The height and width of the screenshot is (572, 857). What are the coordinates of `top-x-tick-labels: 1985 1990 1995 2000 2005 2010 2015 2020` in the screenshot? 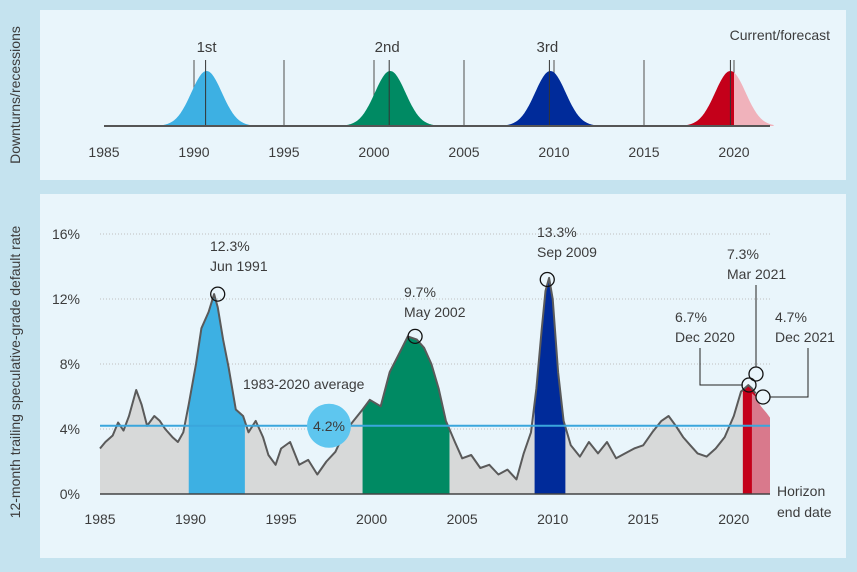 It's located at (418, 152).